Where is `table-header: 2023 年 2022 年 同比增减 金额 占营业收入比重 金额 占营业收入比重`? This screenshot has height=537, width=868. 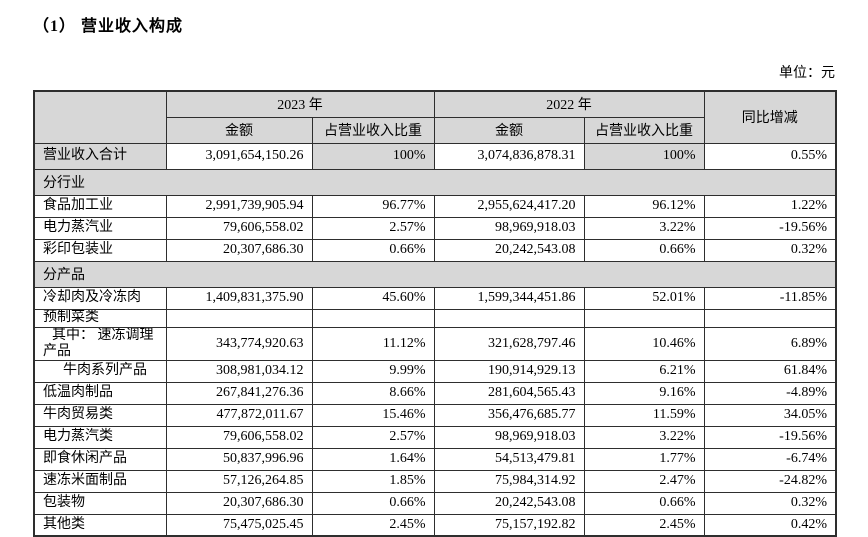
table-header: 2023 年 2022 年 同比增减 金额 占营业收入比重 金额 占营业收入比重 is located at coordinates (435, 117).